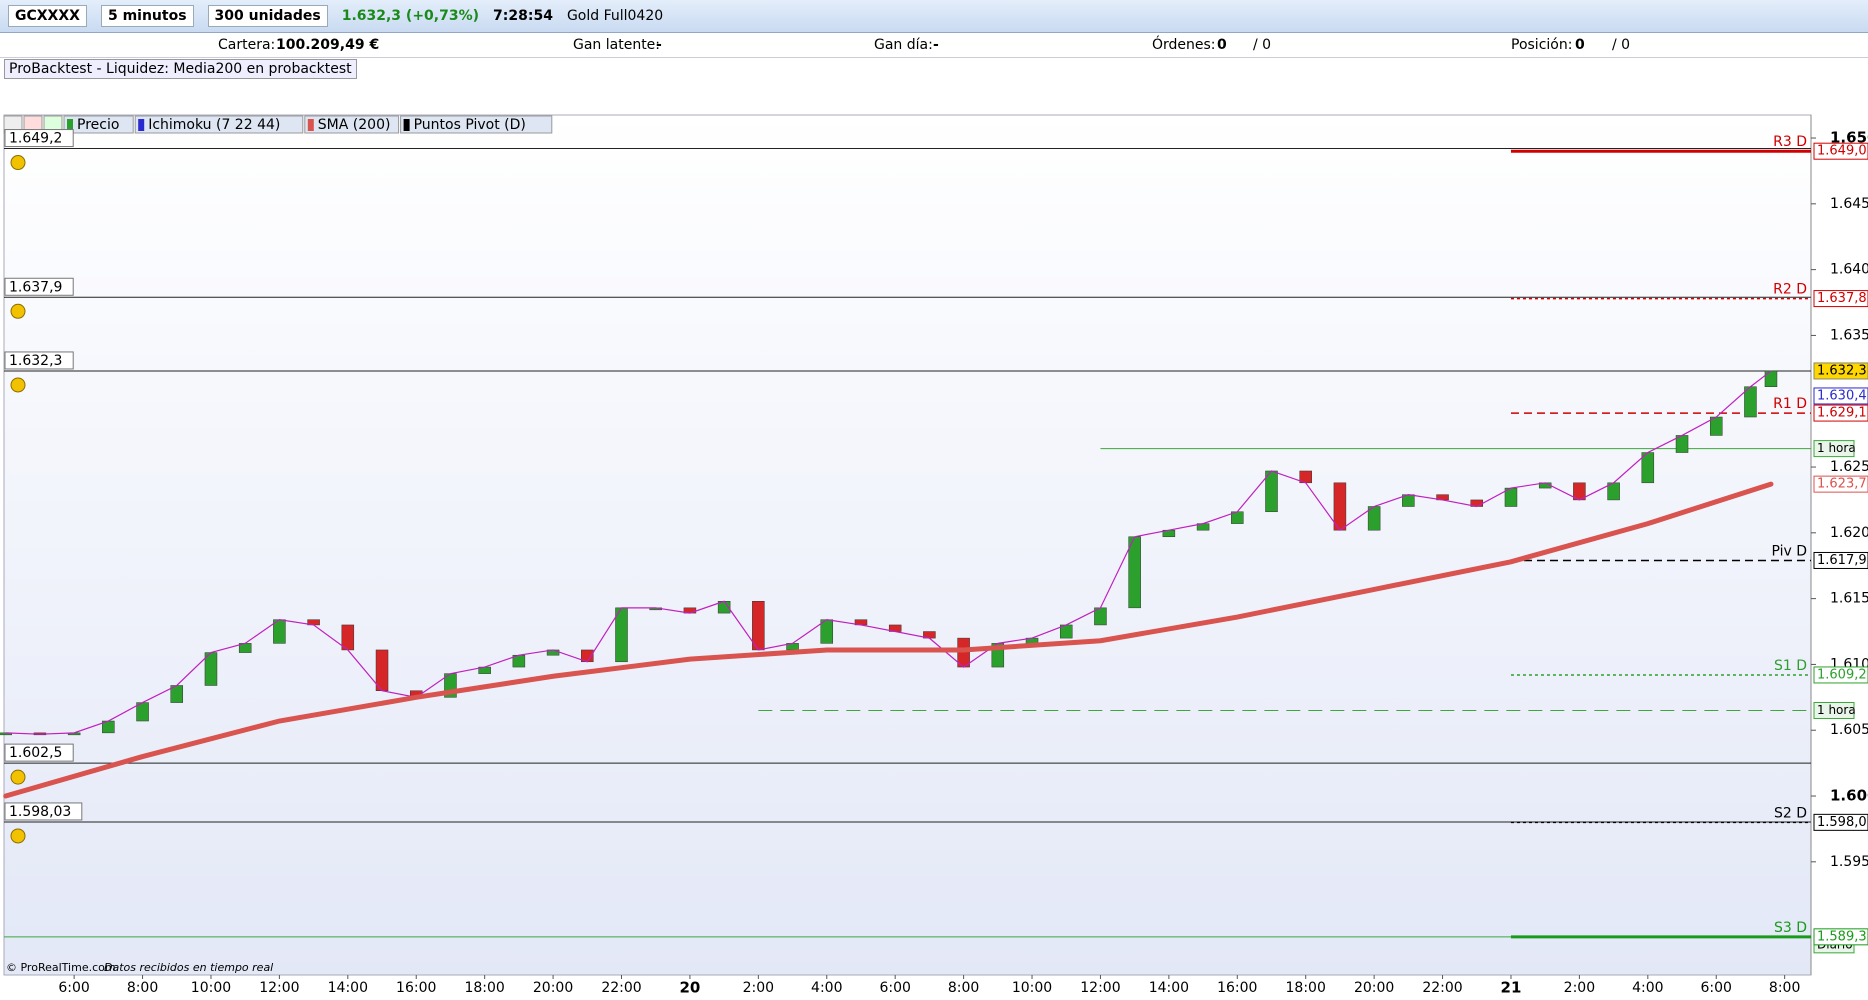  I want to click on alert-label: 1.637,9, so click(35, 287).